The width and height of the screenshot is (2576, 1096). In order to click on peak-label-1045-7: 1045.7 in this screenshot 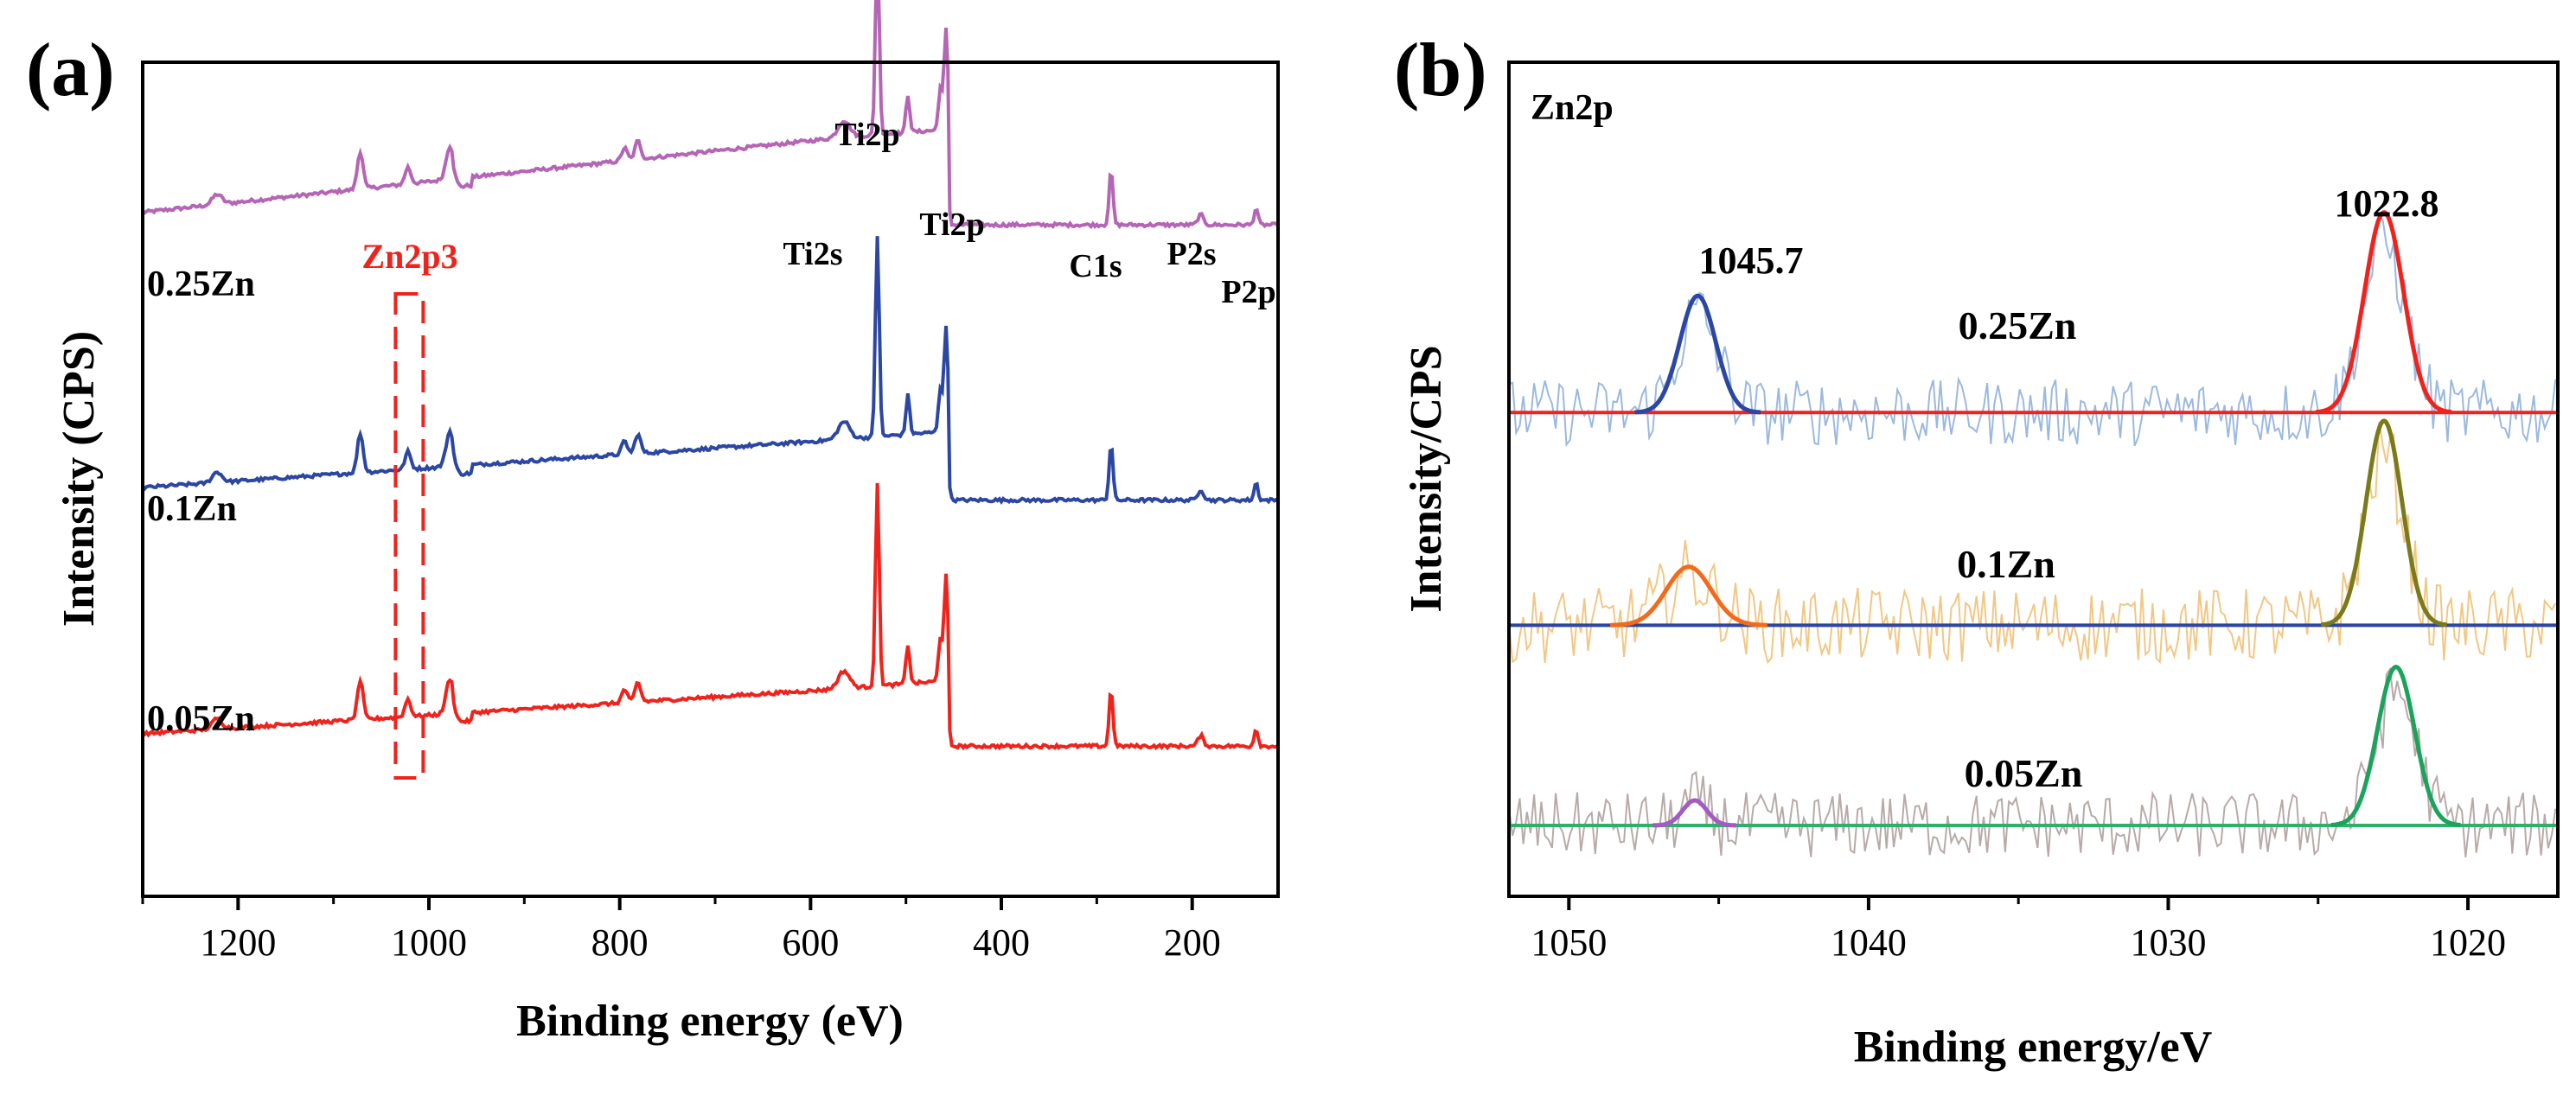, I will do `click(1751, 260)`.